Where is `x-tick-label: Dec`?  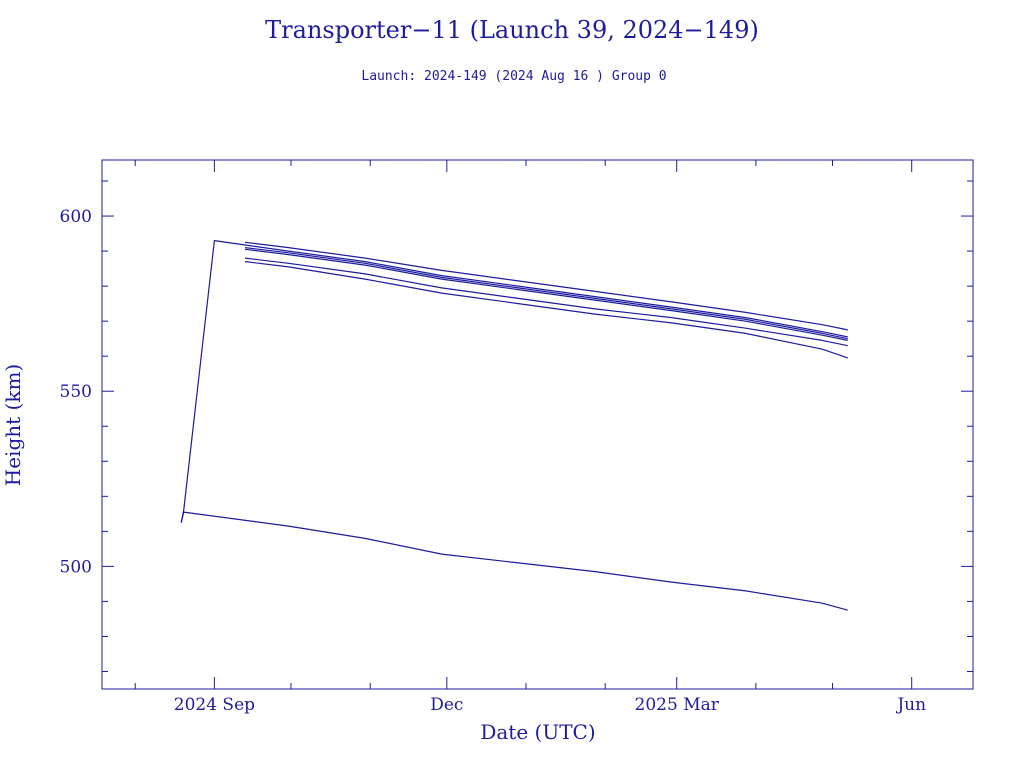 x-tick-label: Dec is located at coordinates (446, 705).